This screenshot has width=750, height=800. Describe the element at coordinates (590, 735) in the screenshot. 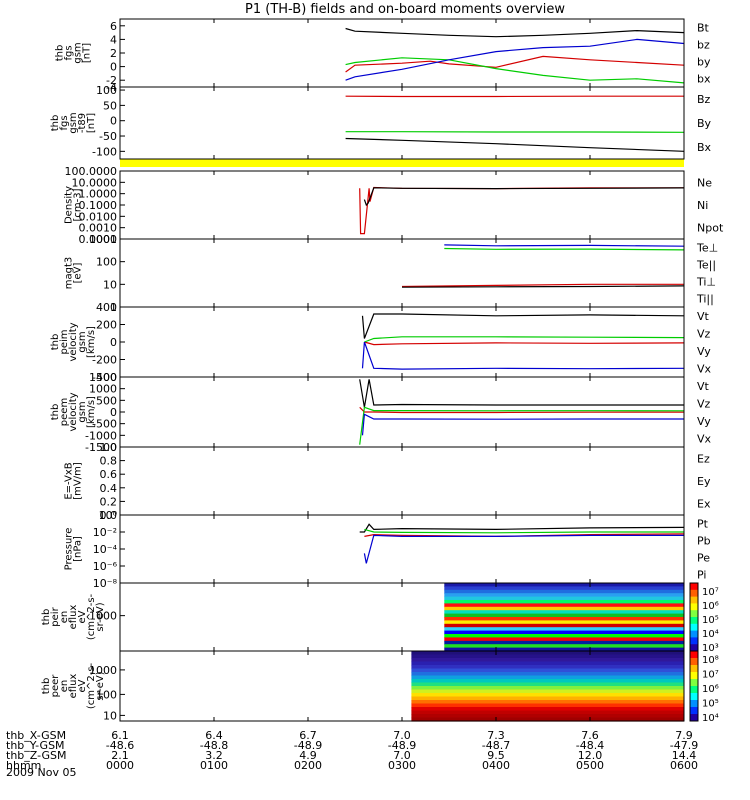

I see `ephemeris-value: 7.6` at that location.